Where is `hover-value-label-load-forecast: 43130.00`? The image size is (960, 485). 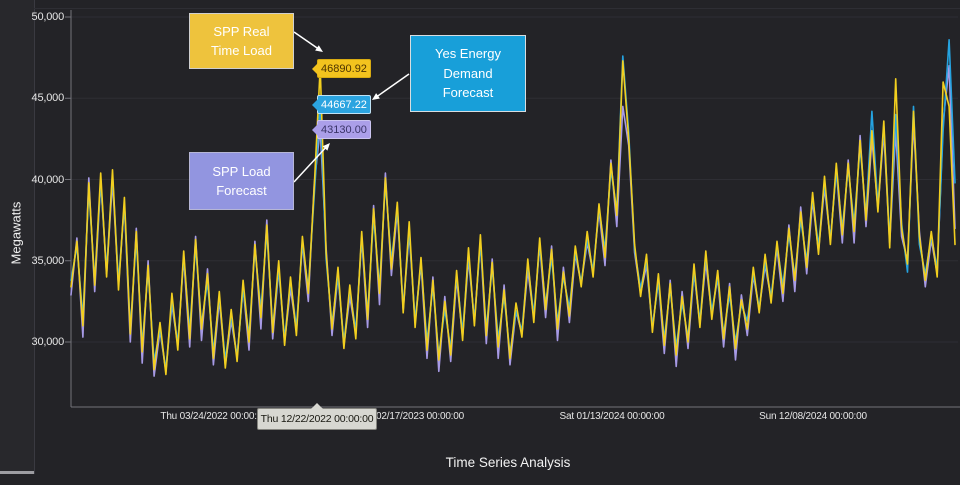
hover-value-label-load-forecast: 43130.00 is located at coordinates (344, 129).